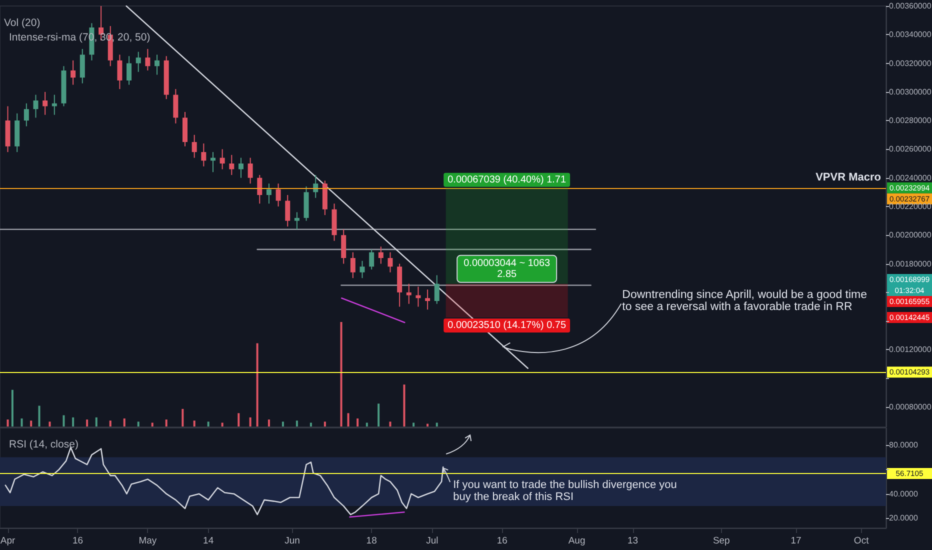 The width and height of the screenshot is (932, 550). What do you see at coordinates (910, 177) in the screenshot?
I see `y-tick-label: 0.00240000` at bounding box center [910, 177].